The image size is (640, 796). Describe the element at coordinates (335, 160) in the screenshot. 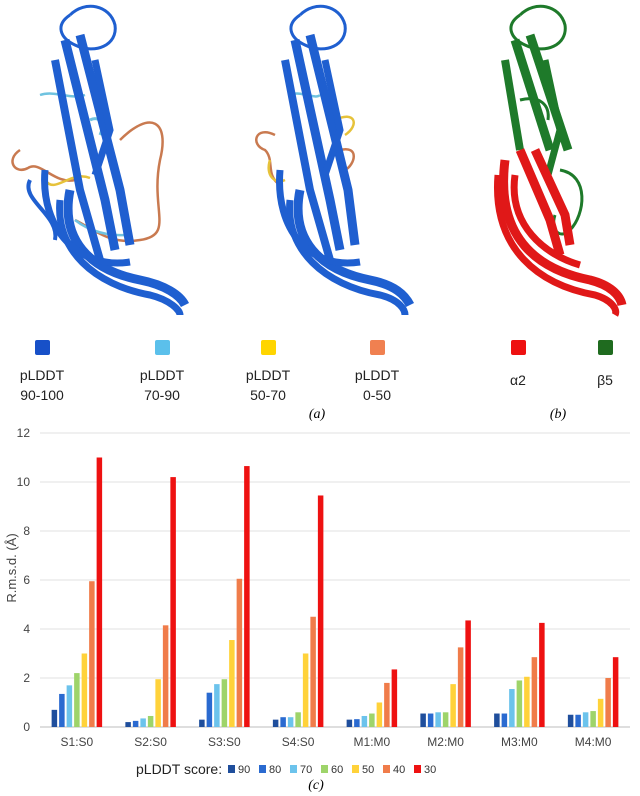

I see `structure-a-trimmed` at that location.